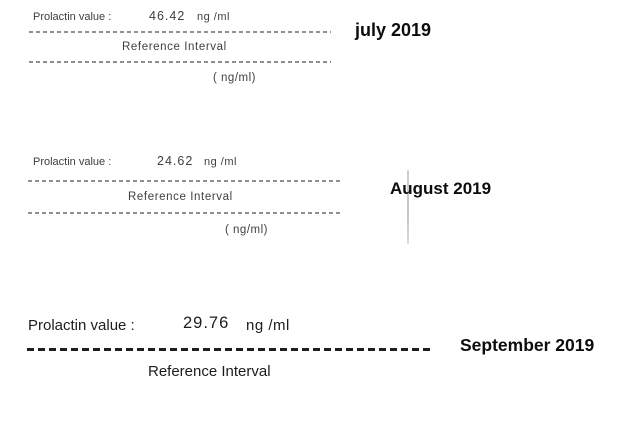 The image size is (623, 427). I want to click on date-label-september-2019: September 2019, so click(527, 345).